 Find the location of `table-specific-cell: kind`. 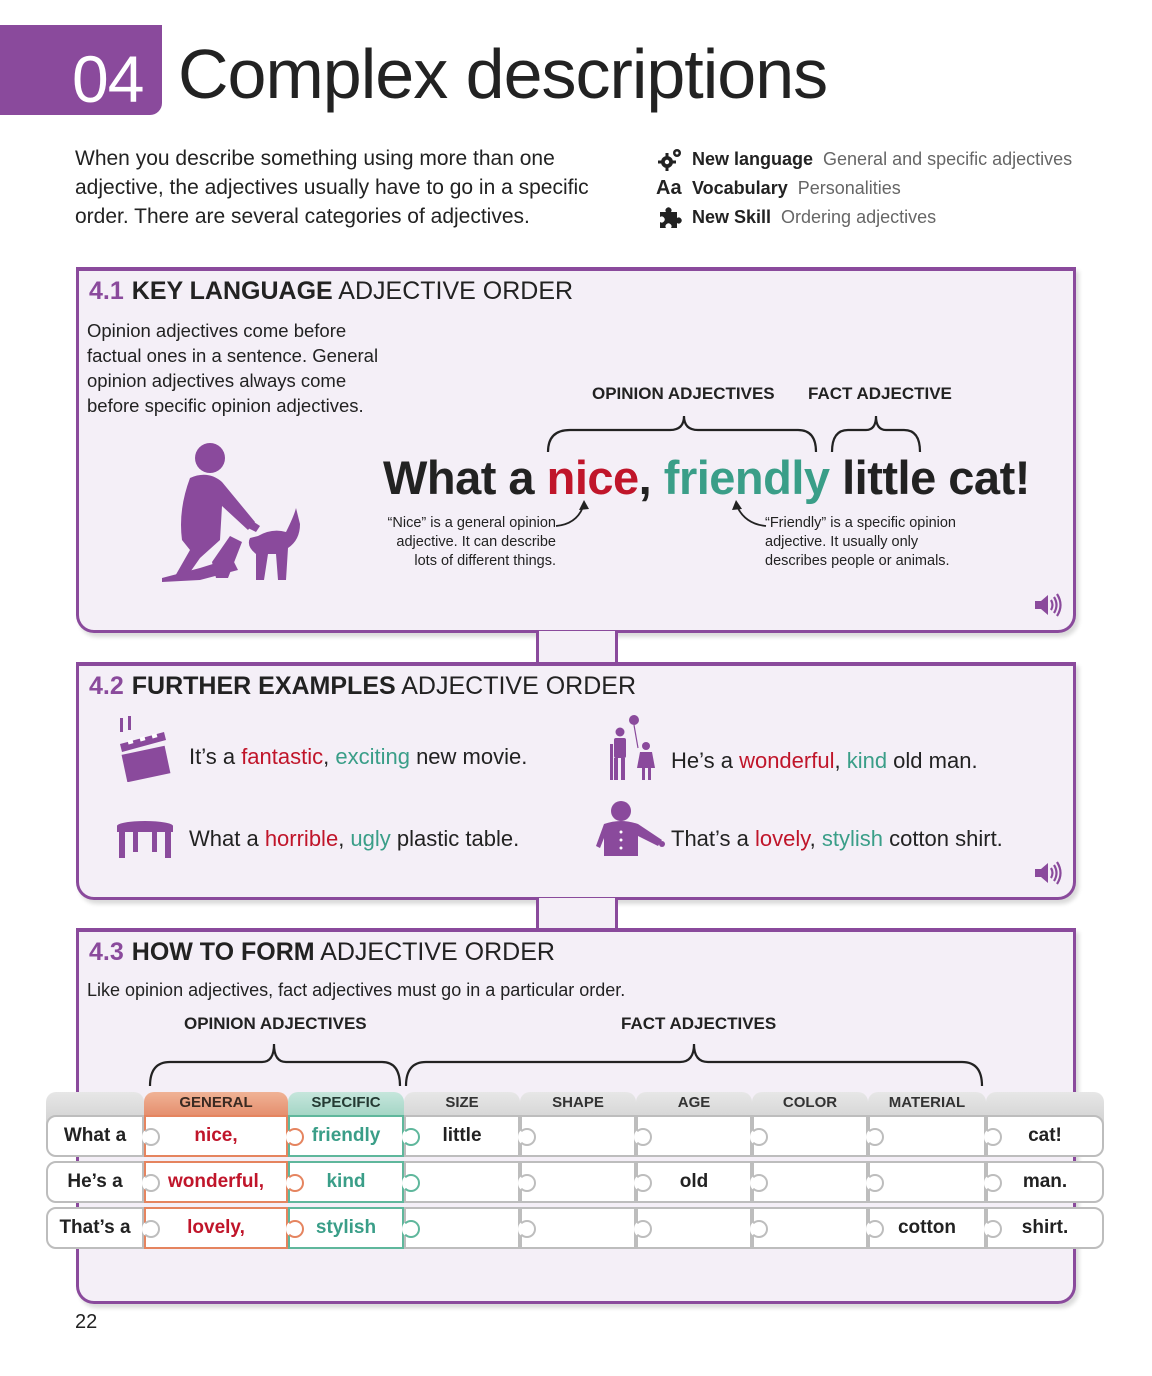

table-specific-cell: kind is located at coordinates (345, 1182).